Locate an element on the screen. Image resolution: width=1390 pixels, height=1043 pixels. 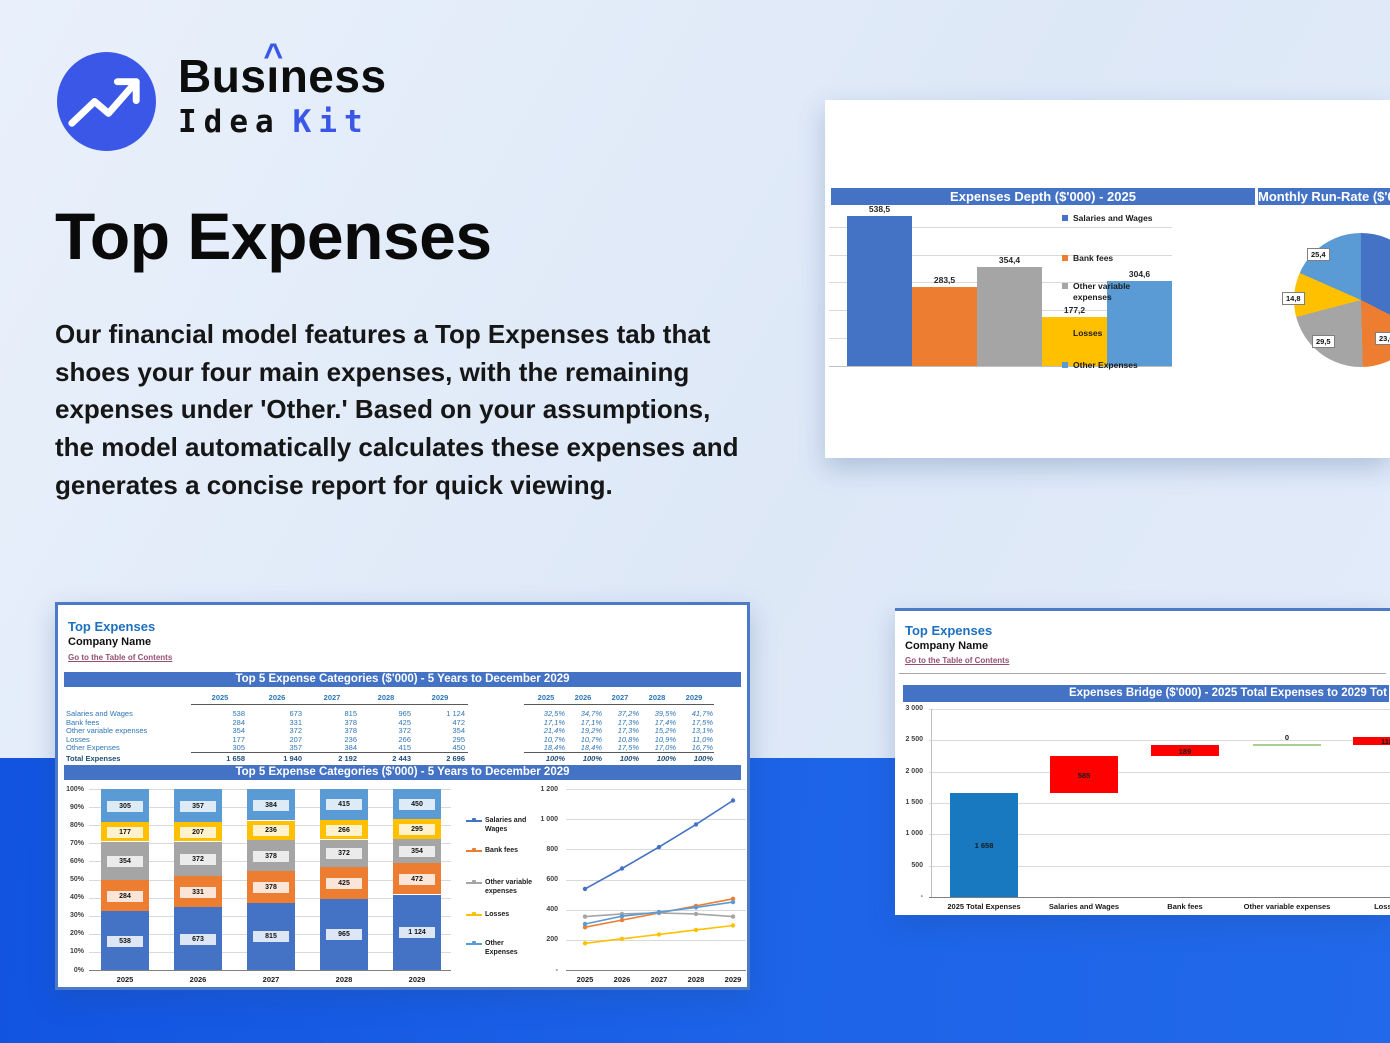
x-axis-label: Bank fees is located at coordinates (1185, 906).